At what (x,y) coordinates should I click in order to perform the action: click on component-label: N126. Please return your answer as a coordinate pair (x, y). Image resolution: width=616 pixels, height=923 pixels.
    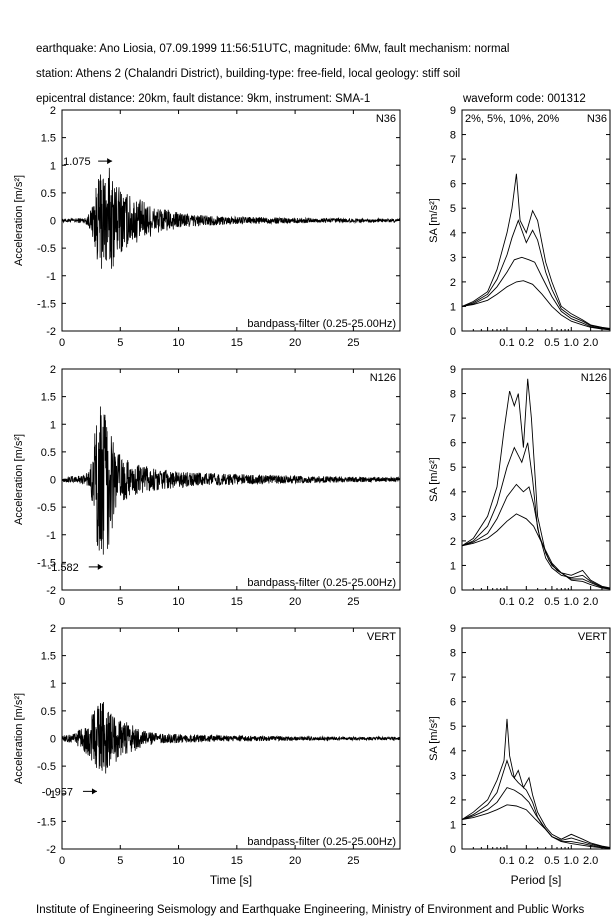
    Looking at the image, I should click on (594, 378).